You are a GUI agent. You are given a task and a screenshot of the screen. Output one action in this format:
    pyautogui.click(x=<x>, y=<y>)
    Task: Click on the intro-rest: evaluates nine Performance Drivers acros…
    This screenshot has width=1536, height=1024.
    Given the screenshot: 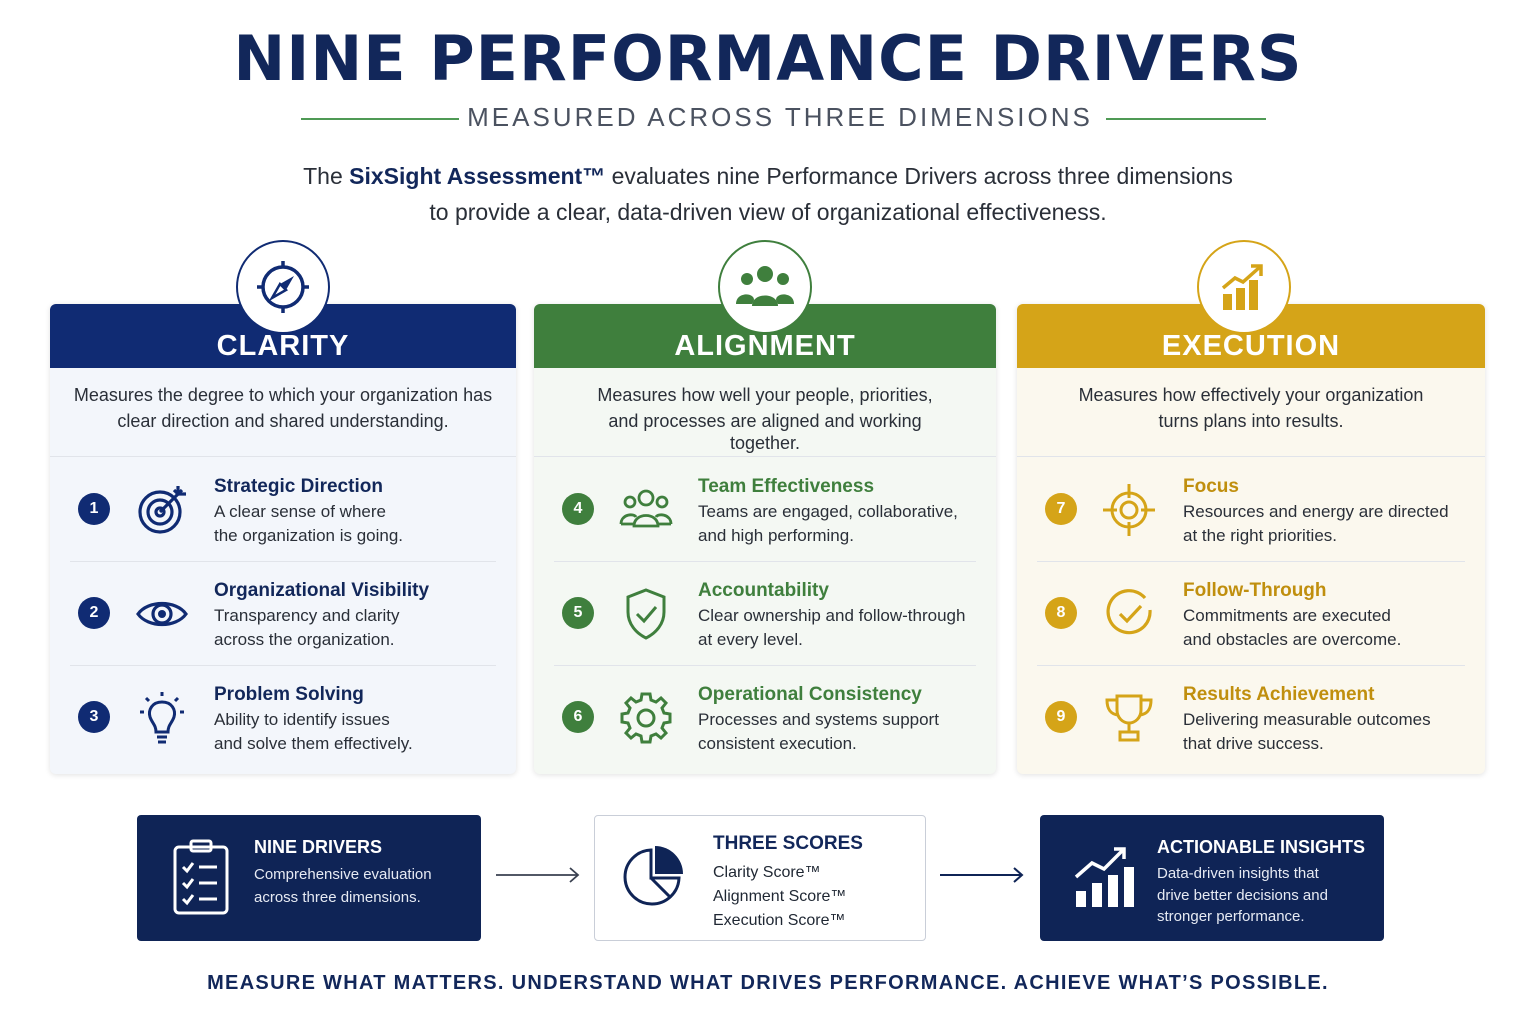 What is the action you would take?
    pyautogui.click(x=919, y=176)
    